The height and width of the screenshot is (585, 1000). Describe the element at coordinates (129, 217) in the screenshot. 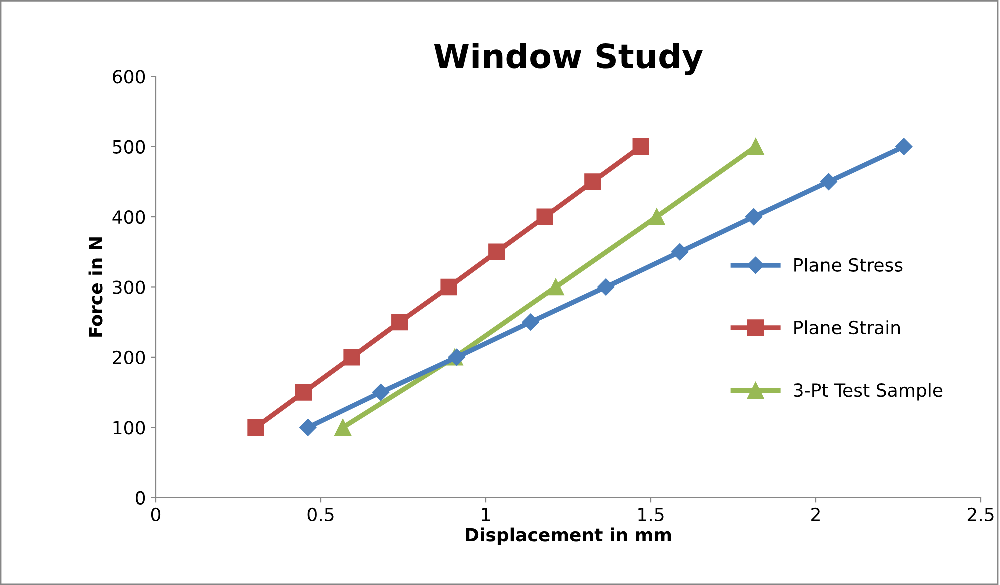

I see `y-tick-label: 400` at that location.